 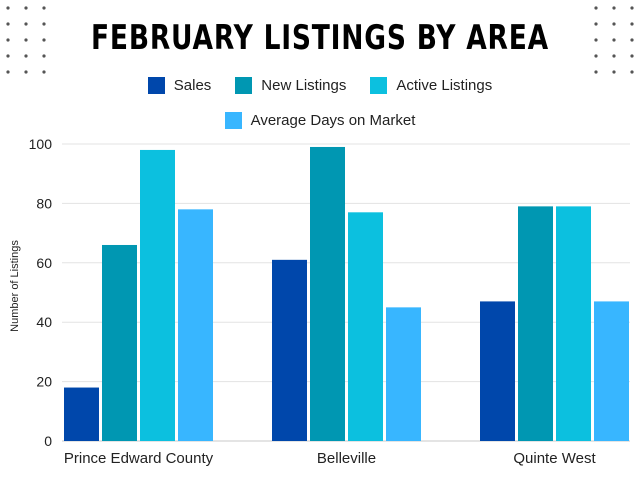 I want to click on legend-swatch-new-listings, so click(x=244, y=85).